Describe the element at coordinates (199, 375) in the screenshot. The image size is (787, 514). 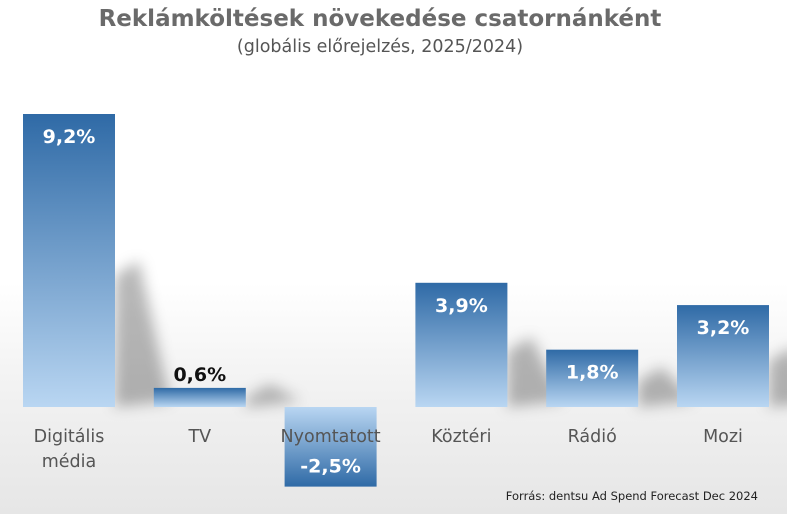
I see `bar-value-label: 0,6%` at that location.